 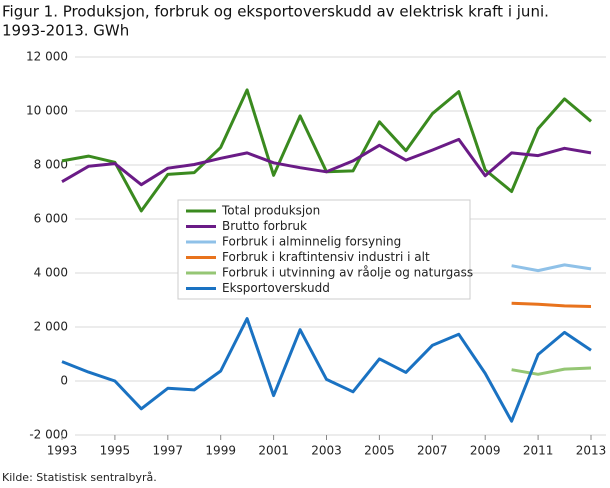 I want to click on source: Kilde: Statistisk sentralbyrå., so click(x=79, y=477).